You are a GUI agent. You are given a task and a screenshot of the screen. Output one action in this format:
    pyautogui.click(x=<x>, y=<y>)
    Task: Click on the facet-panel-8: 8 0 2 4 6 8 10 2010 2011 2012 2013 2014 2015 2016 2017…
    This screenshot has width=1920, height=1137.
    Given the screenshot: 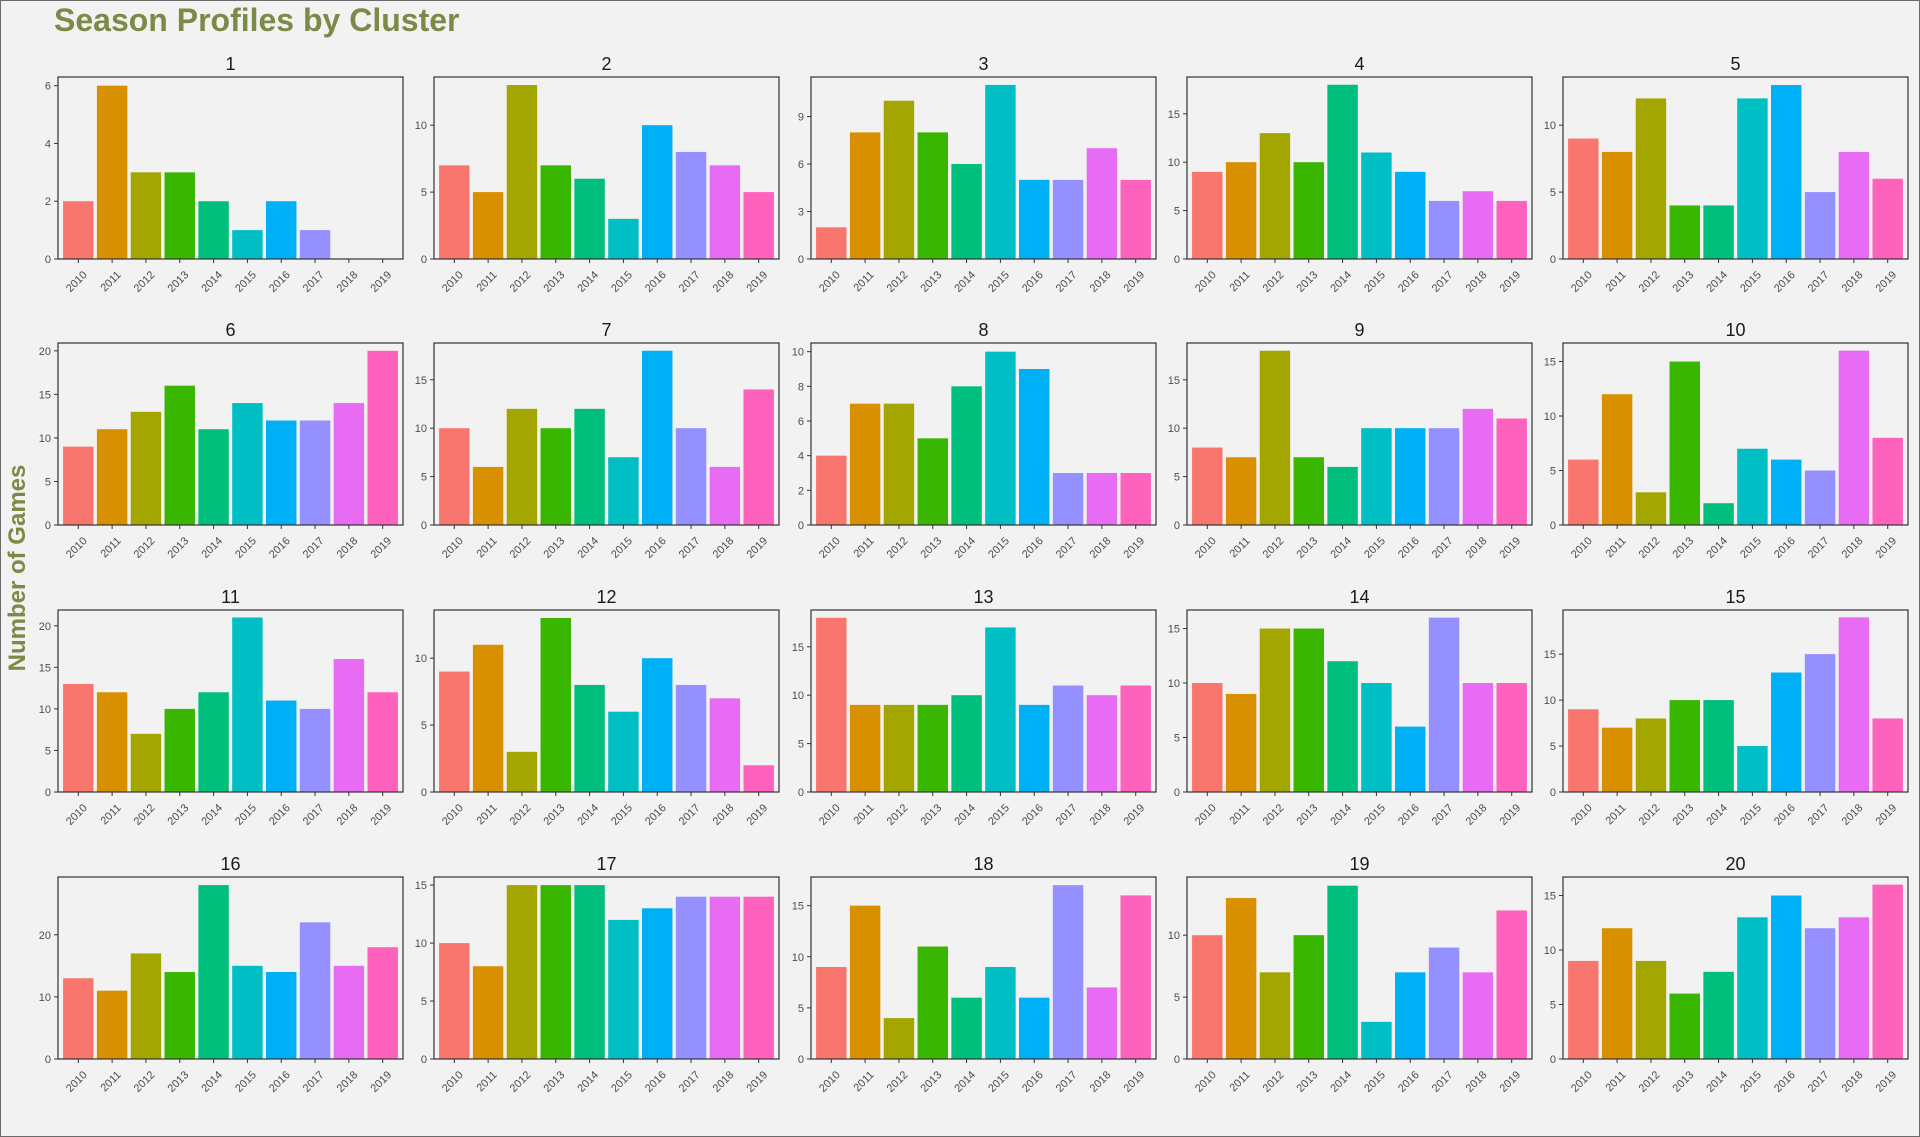 What is the action you would take?
    pyautogui.click(x=974, y=440)
    